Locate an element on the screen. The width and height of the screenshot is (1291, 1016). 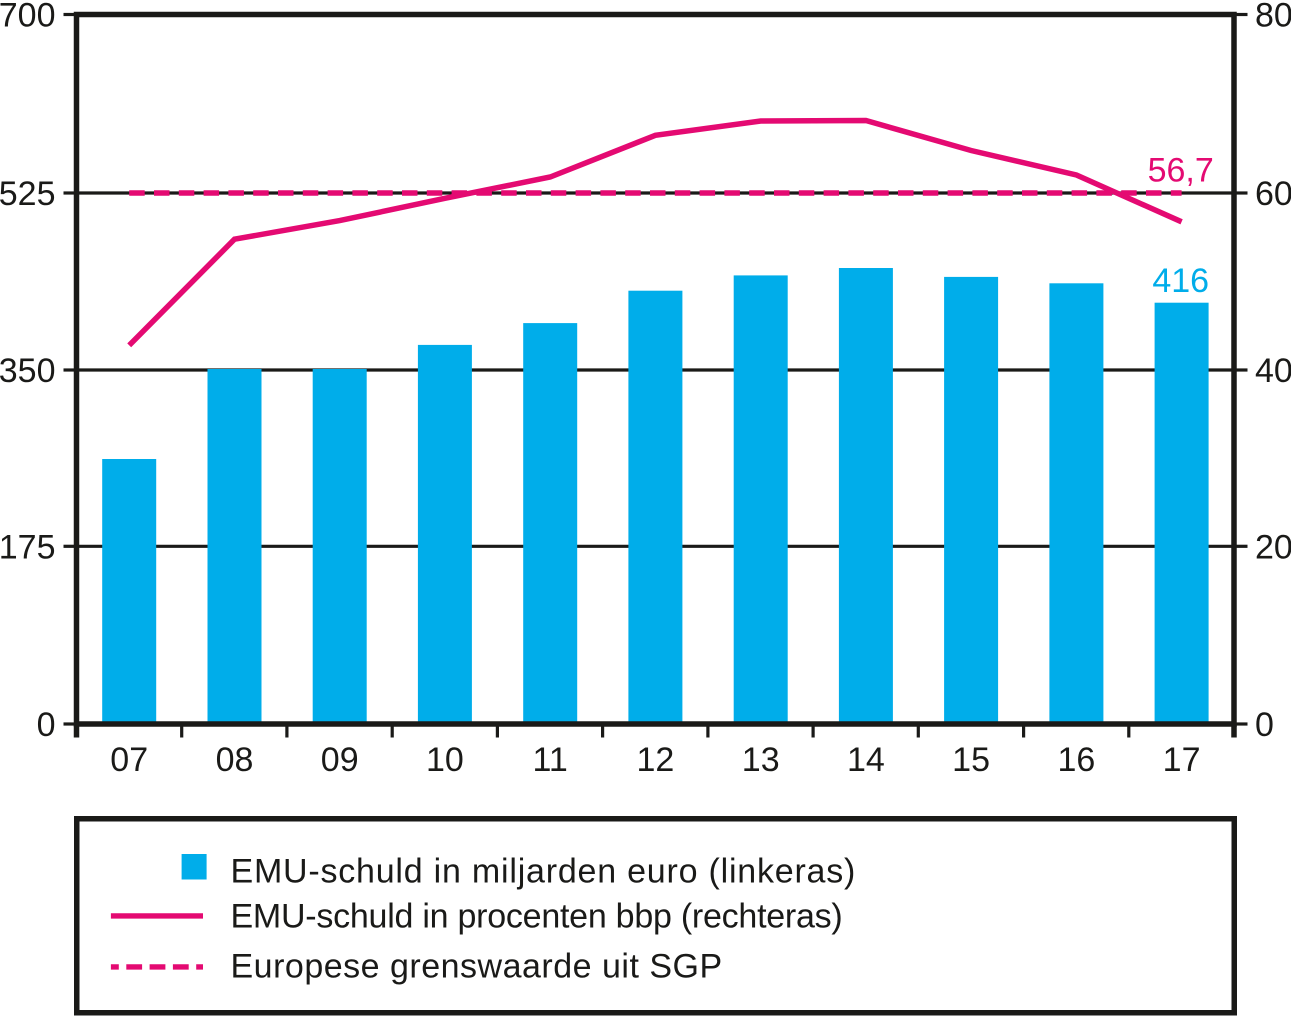
svg-text: 13 is located at coordinates (761, 760).